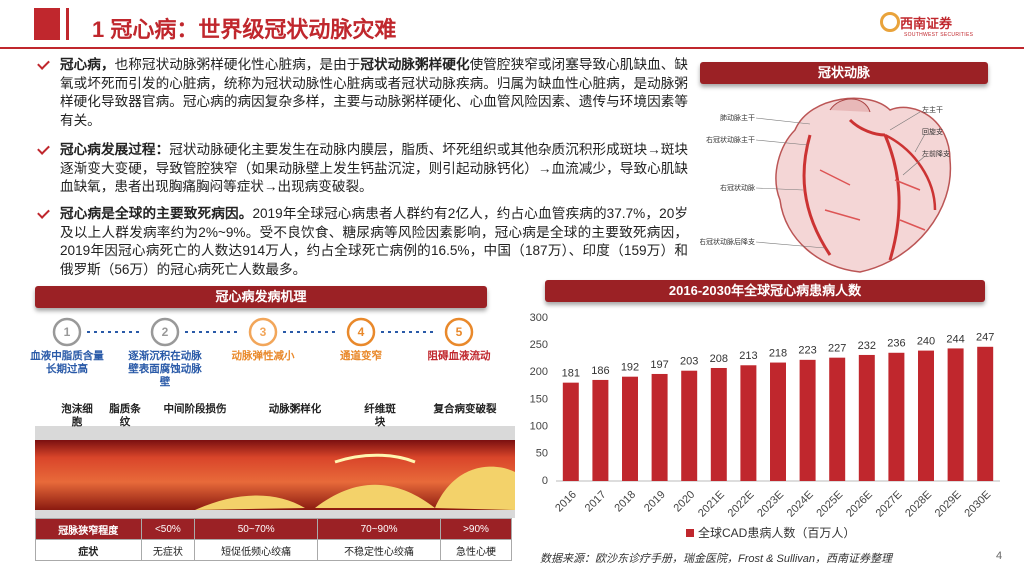 Image resolution: width=1024 pixels, height=576 pixels. What do you see at coordinates (539, 318) in the screenshot?
I see `y-tick-label: 300` at bounding box center [539, 318].